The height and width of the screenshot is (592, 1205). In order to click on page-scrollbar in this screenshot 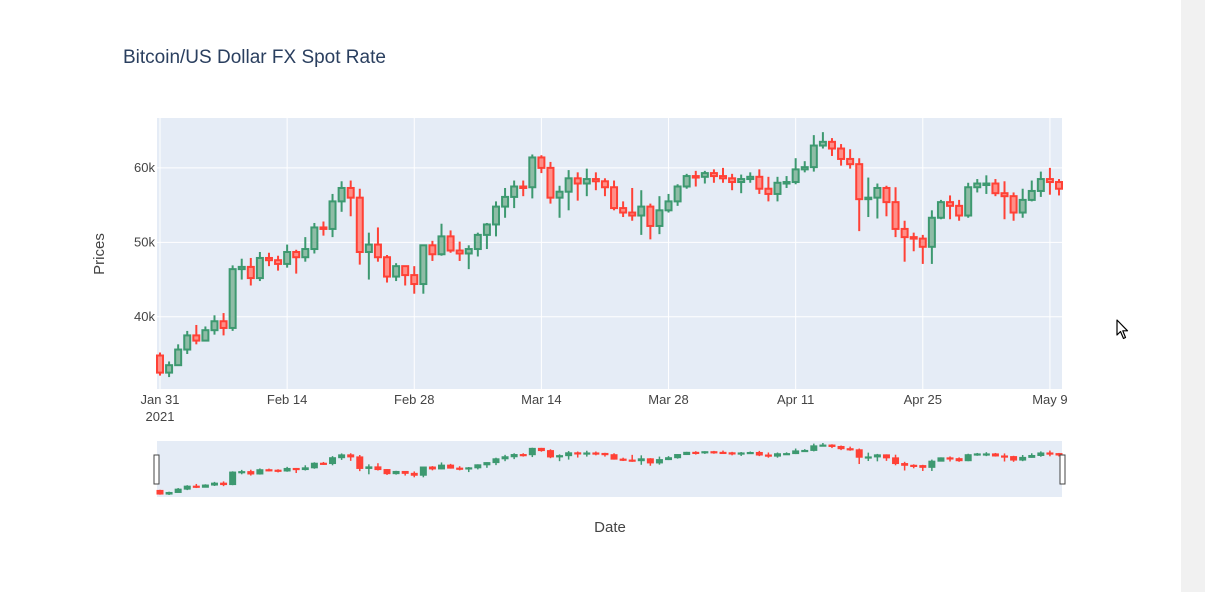, I will do `click(1193, 296)`.